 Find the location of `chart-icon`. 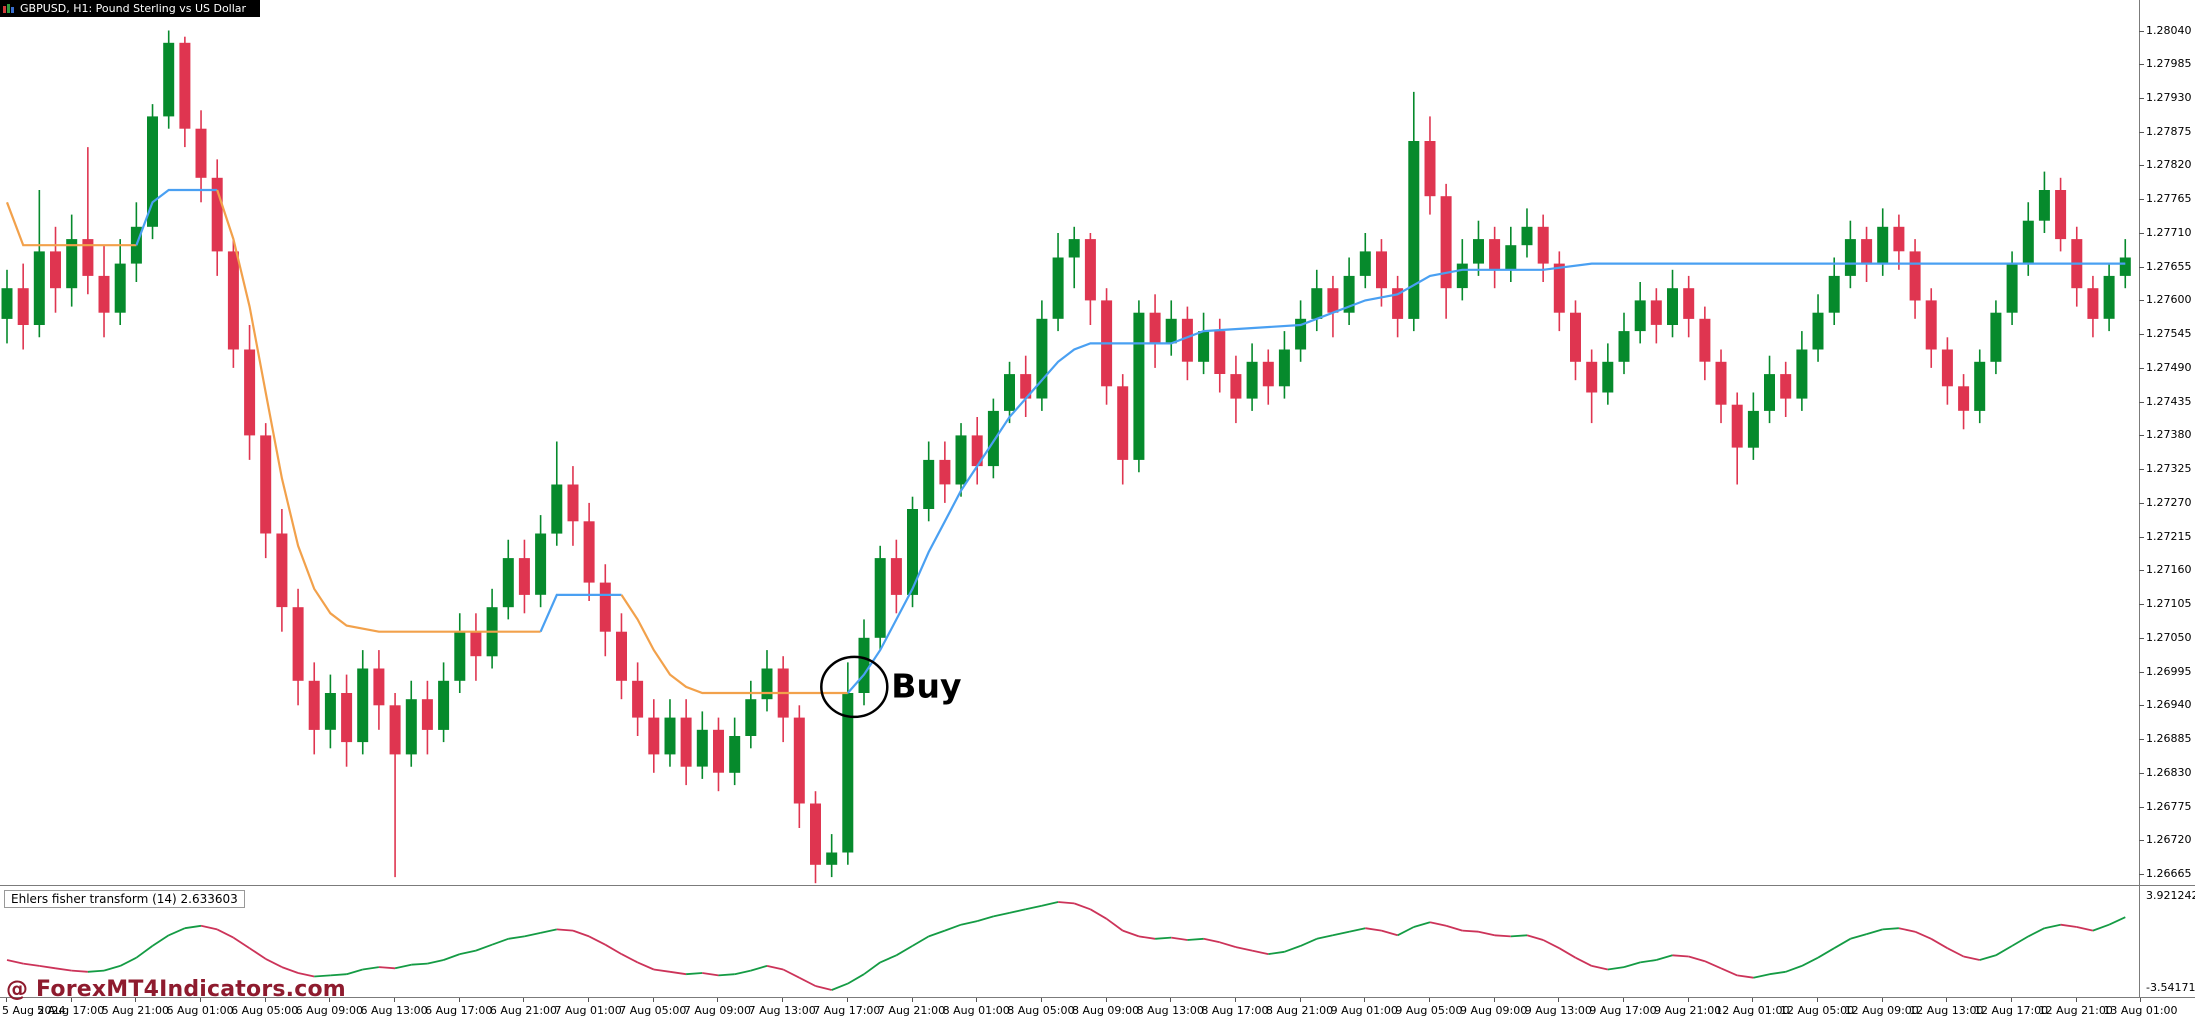

chart-icon is located at coordinates (8, 8).